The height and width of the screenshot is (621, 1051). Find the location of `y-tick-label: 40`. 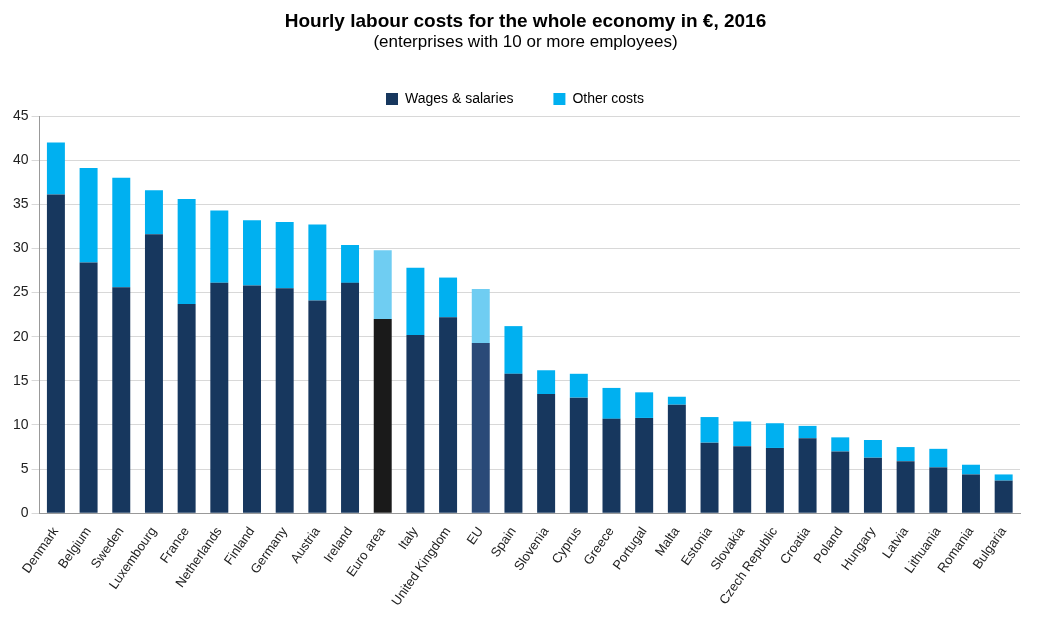

y-tick-label: 40 is located at coordinates (20, 159).